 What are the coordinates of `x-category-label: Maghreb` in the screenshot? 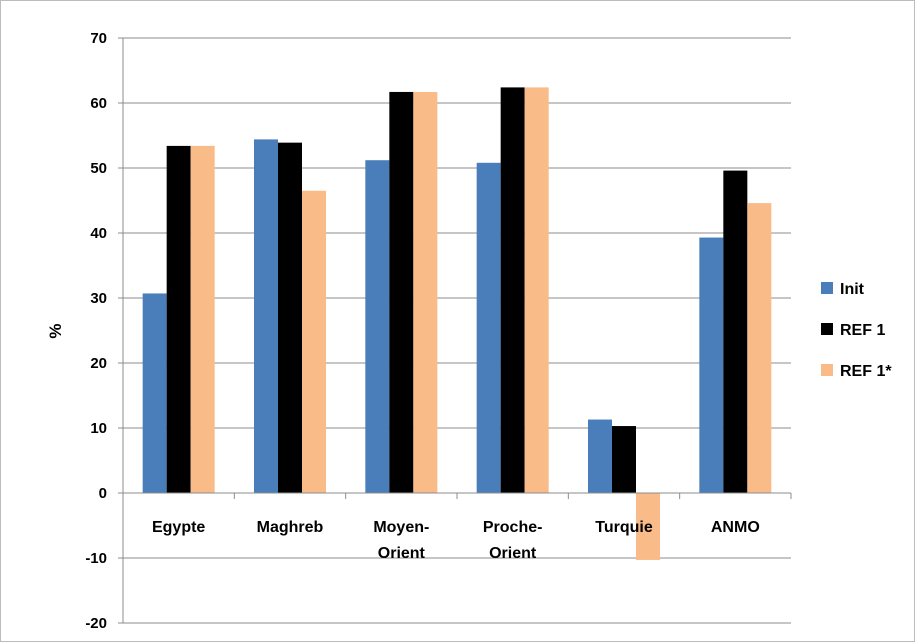 It's located at (290, 527).